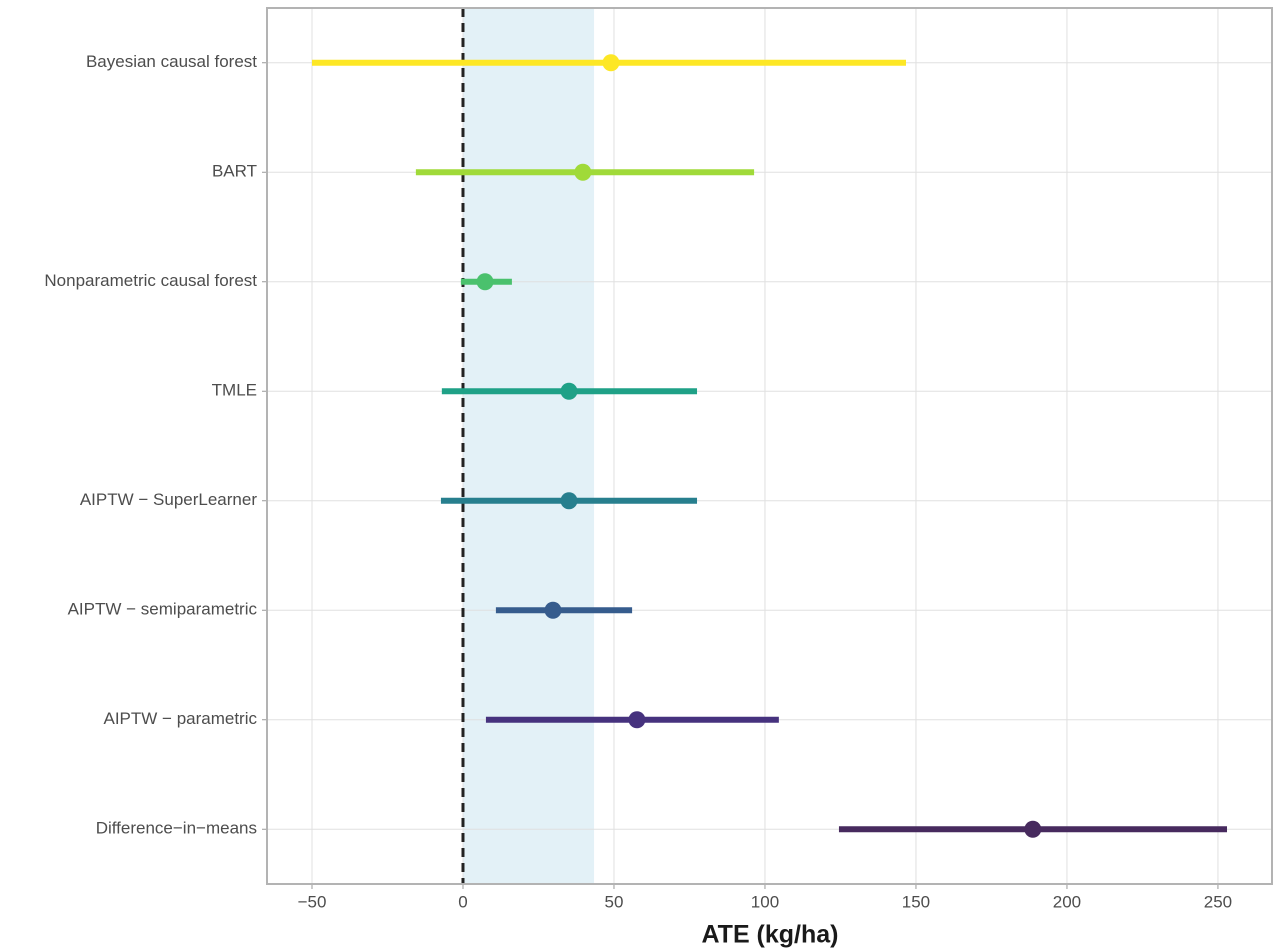 The height and width of the screenshot is (951, 1280). Describe the element at coordinates (150, 280) in the screenshot. I see `y-tick-label: Nonparametric causal forest` at that location.